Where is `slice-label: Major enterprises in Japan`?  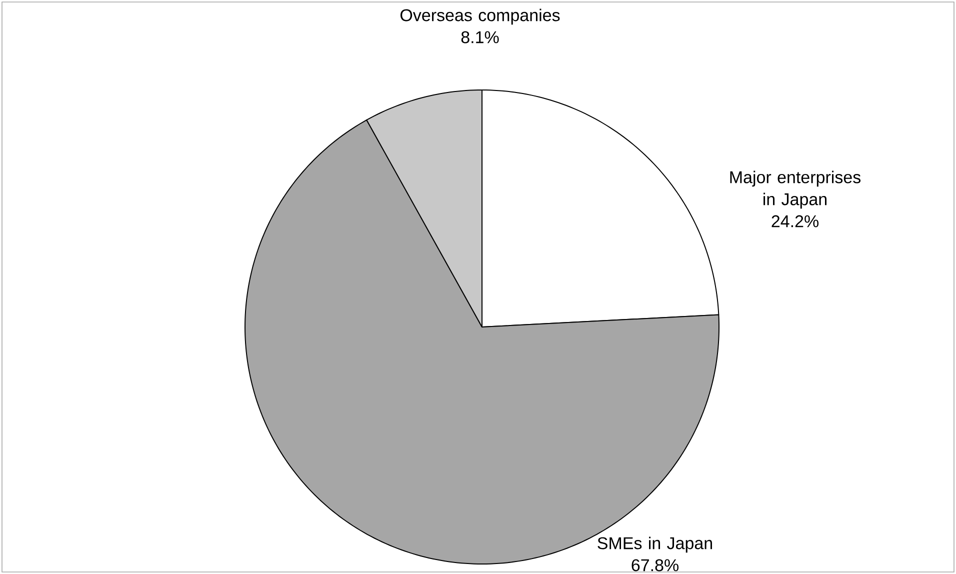
slice-label: Major enterprises in Japan is located at coordinates (795, 189).